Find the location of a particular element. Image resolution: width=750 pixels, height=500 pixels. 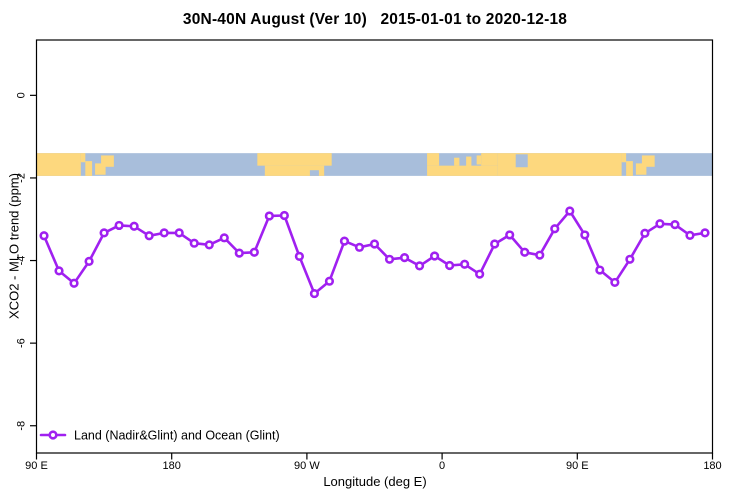

y-axis-label: XCO2 - MLO trend (ppm) is located at coordinates (14, 246).